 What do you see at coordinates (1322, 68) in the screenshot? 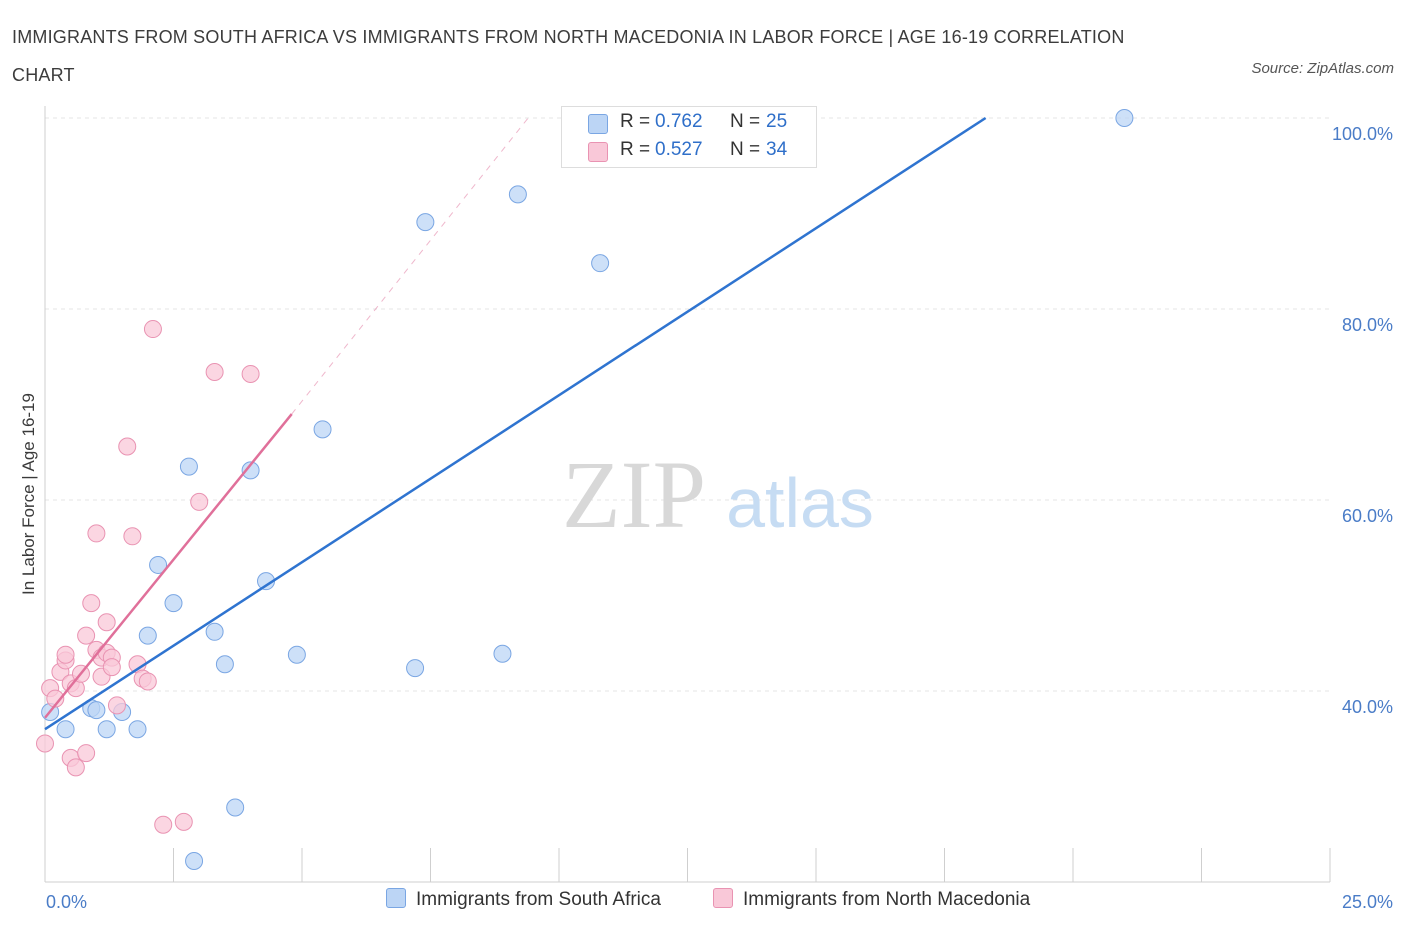
I see `source-credit: Source: ZipAtlas.com` at bounding box center [1322, 68].